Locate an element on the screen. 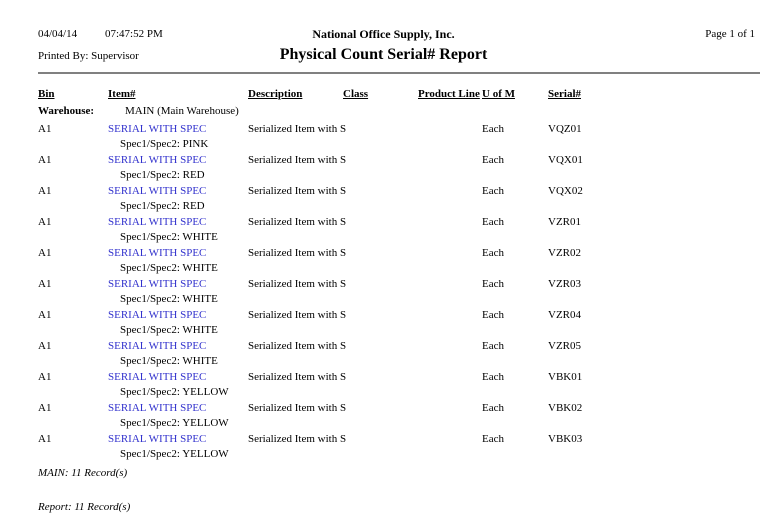 Image resolution: width=767 pixels, height=528 pixels. report-title: Physical Count Serial# Report is located at coordinates (383, 54).